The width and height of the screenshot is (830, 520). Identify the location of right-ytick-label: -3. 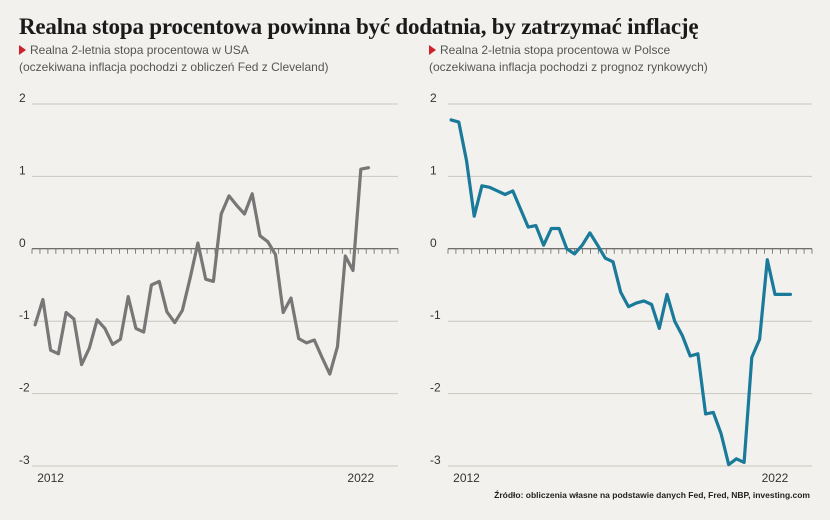
(435, 460).